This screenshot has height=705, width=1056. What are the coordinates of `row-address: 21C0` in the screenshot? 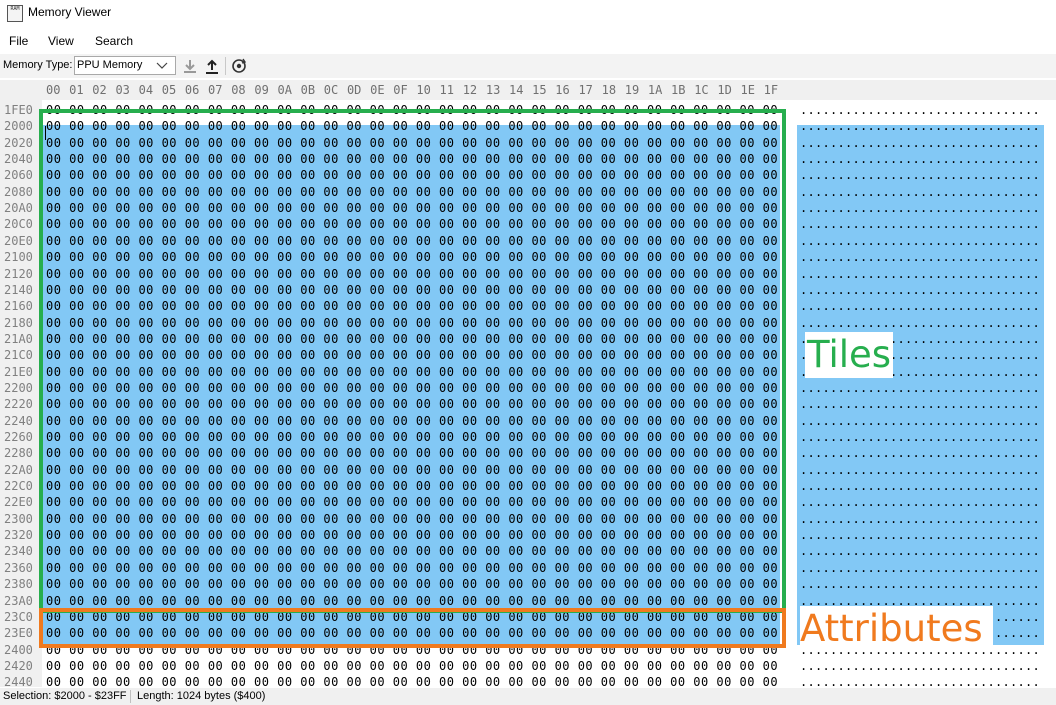 It's located at (18, 355).